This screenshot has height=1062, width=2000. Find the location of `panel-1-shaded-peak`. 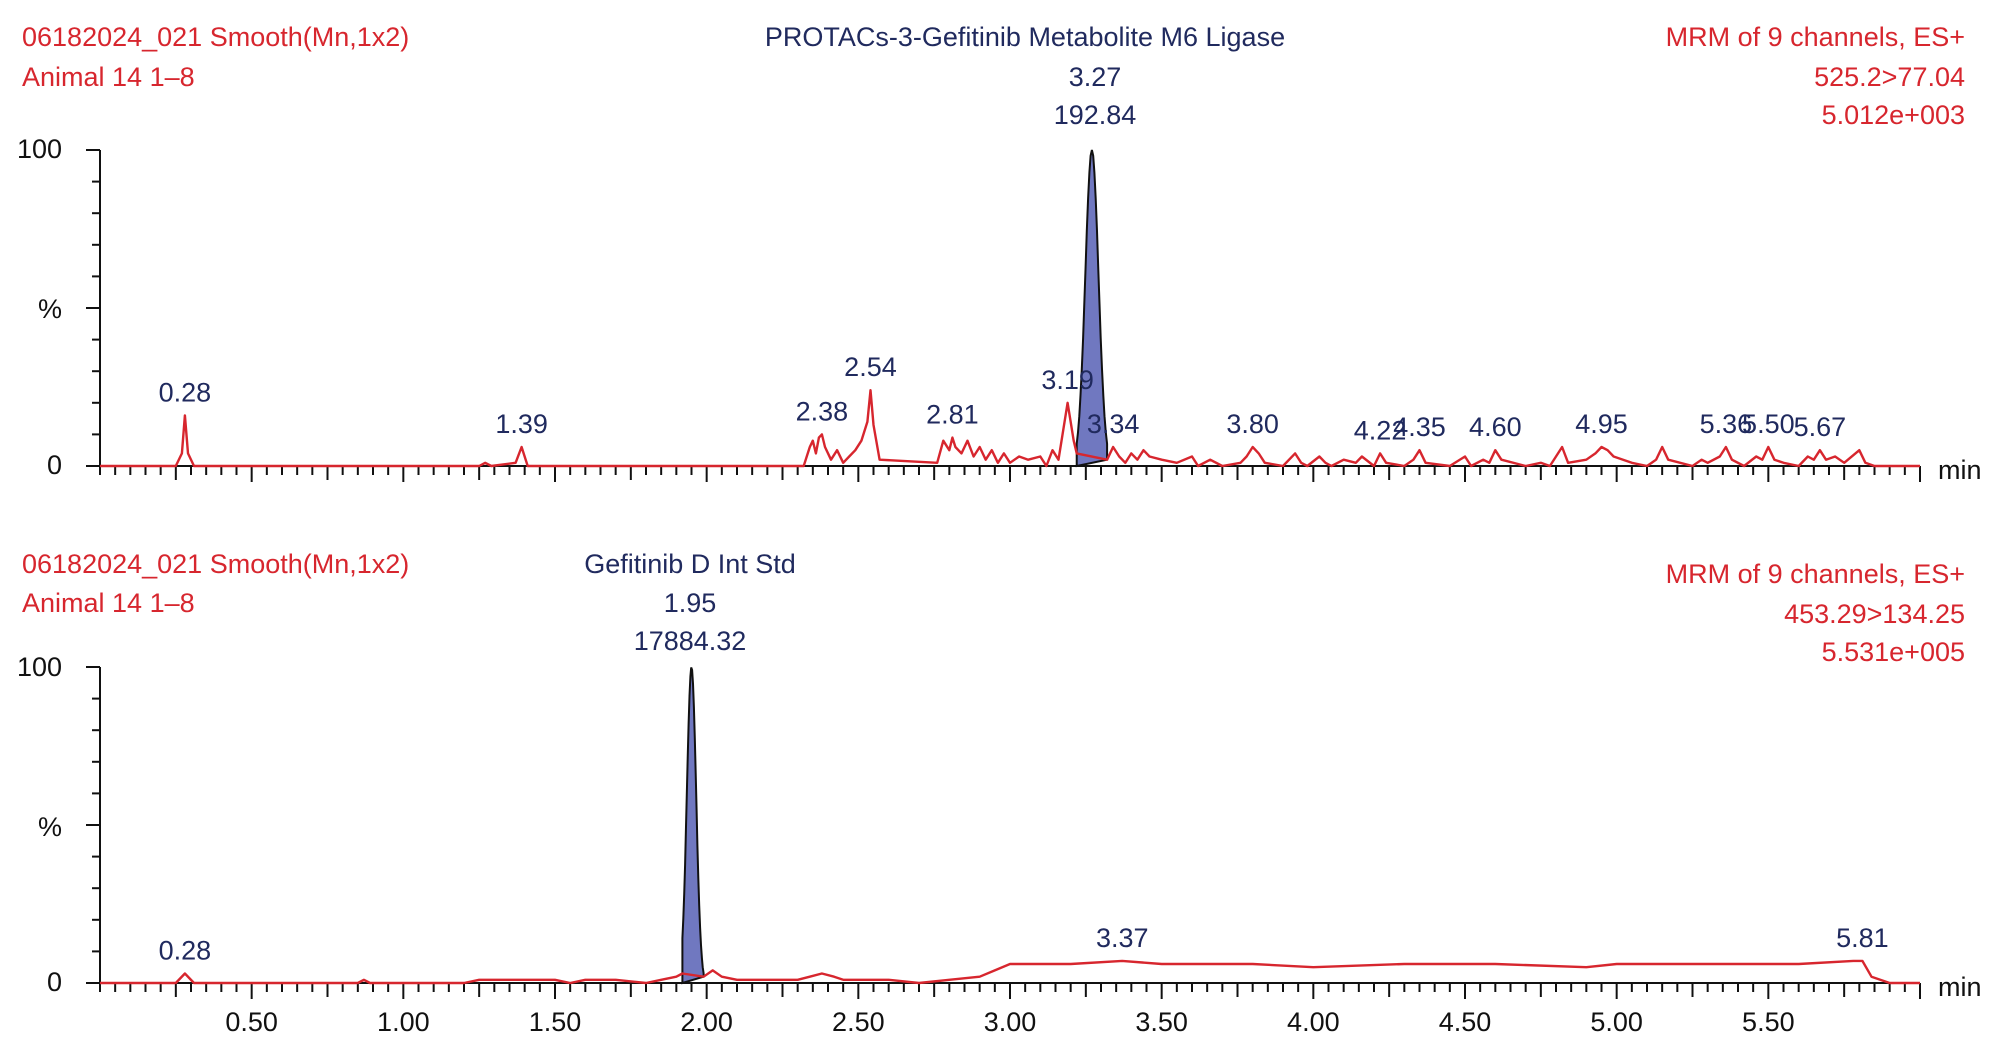

panel-1-shaded-peak is located at coordinates (1092, 308).